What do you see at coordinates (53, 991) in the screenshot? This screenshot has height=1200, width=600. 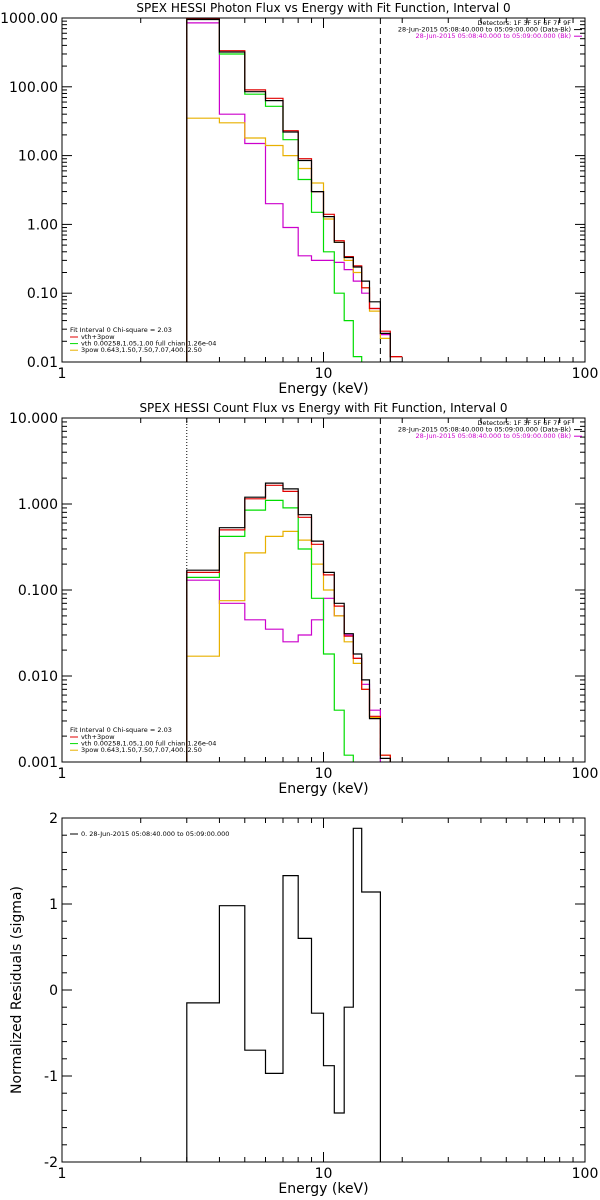 I see `y-tick-label: 0` at bounding box center [53, 991].